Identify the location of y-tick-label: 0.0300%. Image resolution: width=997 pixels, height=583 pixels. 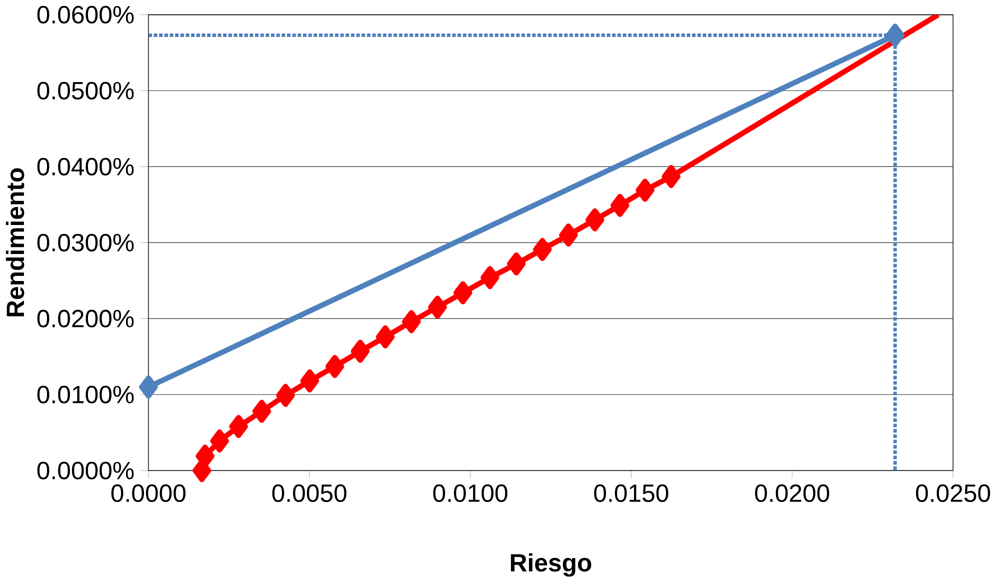
(85, 243).